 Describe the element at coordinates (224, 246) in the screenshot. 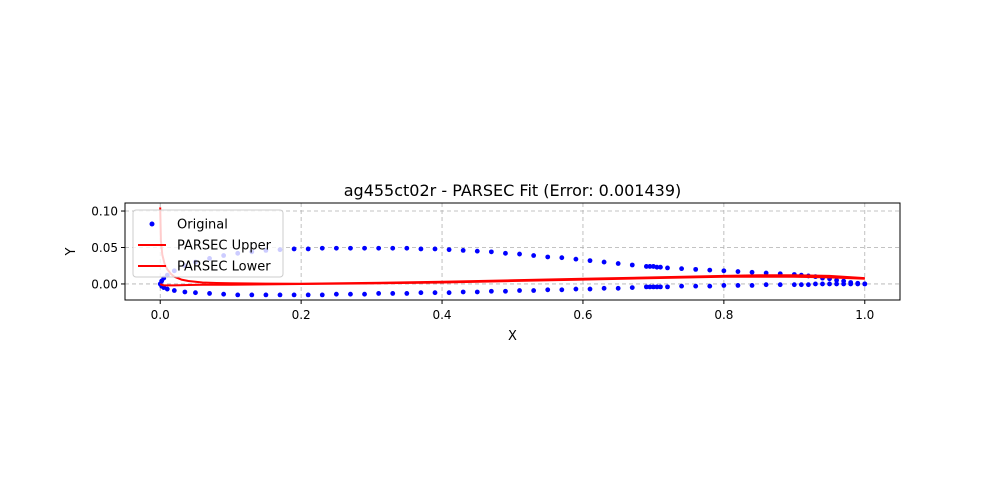

I see `legend-label-parsec-upper: PARSEC Upper` at that location.